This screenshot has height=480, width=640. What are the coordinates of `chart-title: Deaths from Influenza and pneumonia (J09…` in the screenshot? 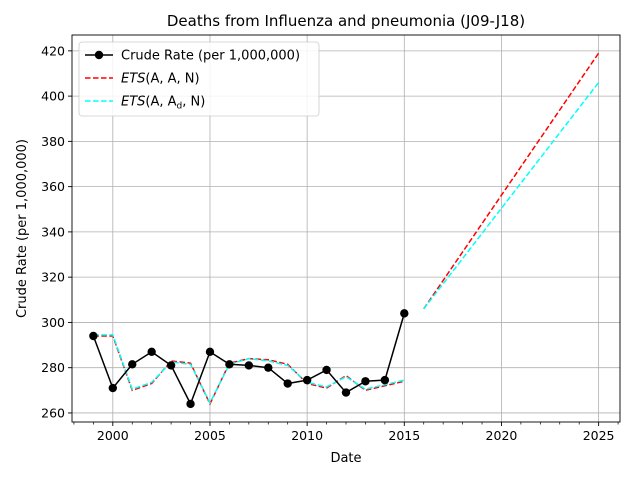 It's located at (346, 21).